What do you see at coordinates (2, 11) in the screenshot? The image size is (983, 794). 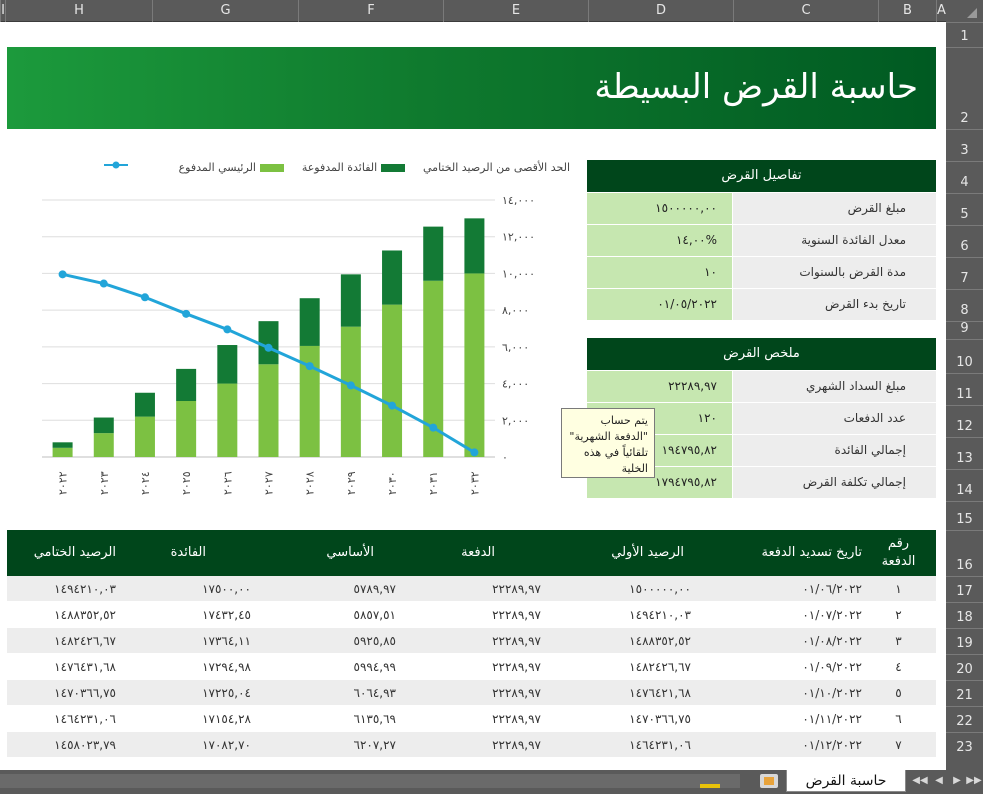 I see `column-header-i: I` at bounding box center [2, 11].